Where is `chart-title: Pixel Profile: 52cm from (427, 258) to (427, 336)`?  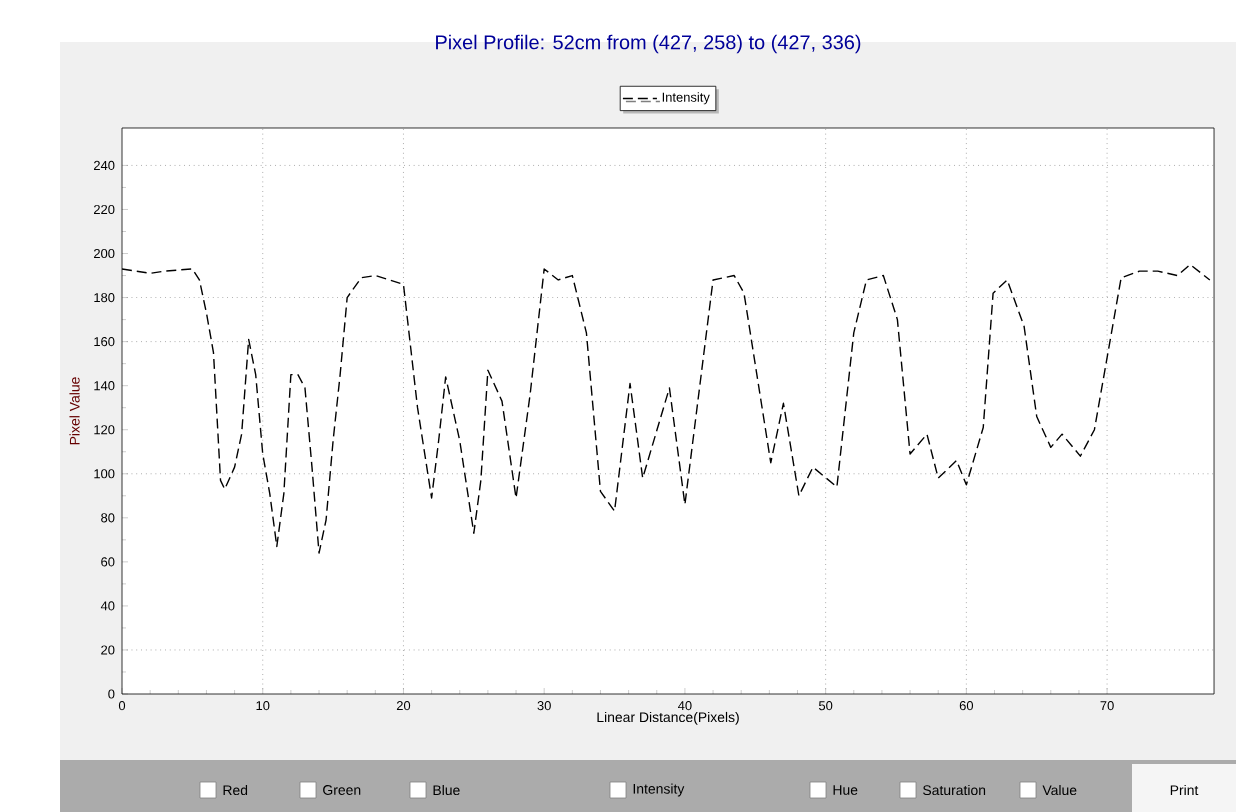 chart-title: Pixel Profile: 52cm from (427, 258) to (427, 336) is located at coordinates (648, 44).